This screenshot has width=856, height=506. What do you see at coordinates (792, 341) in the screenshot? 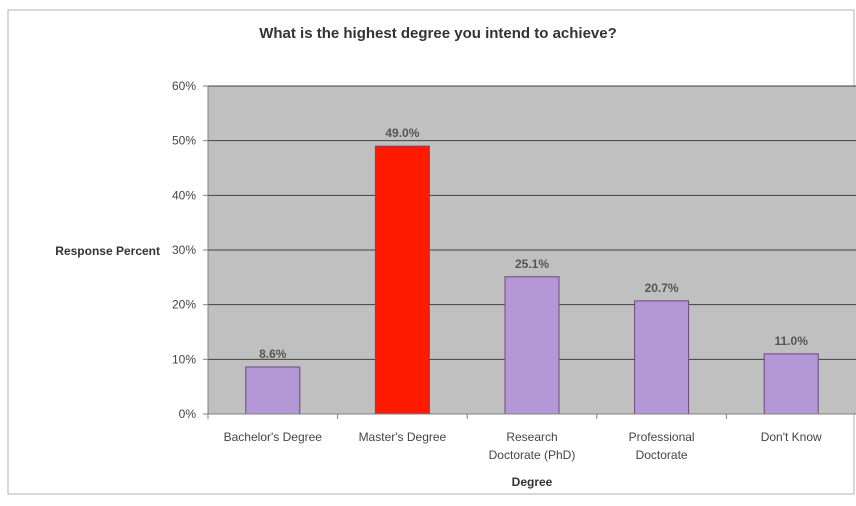
I see `data-label: 11.0%` at bounding box center [792, 341].